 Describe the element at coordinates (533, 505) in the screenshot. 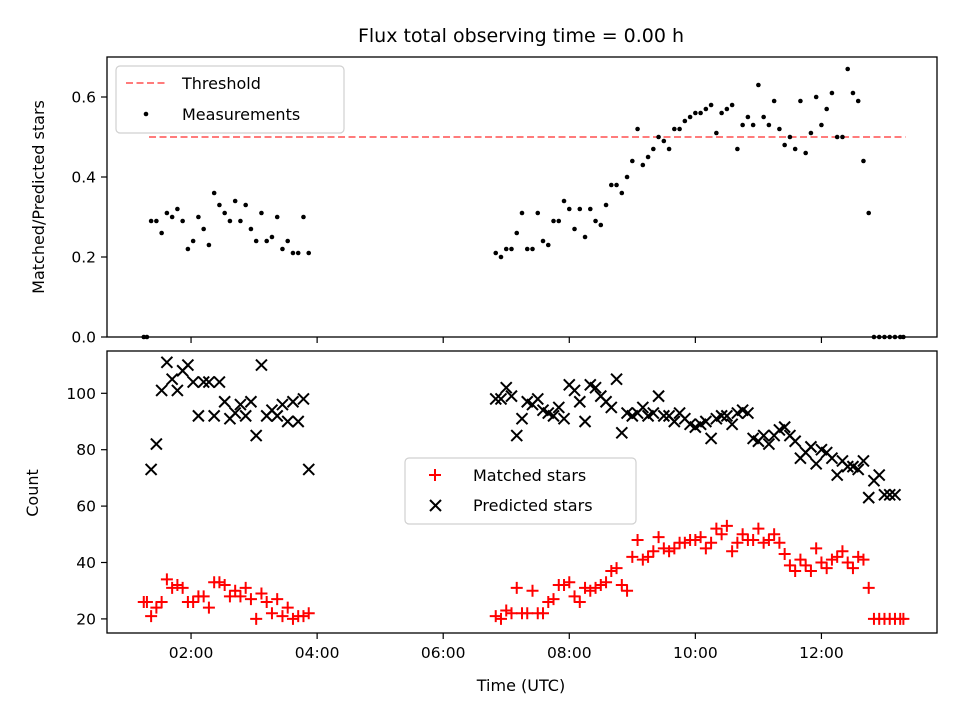

I see `predicted-legend-label: Predicted stars` at that location.